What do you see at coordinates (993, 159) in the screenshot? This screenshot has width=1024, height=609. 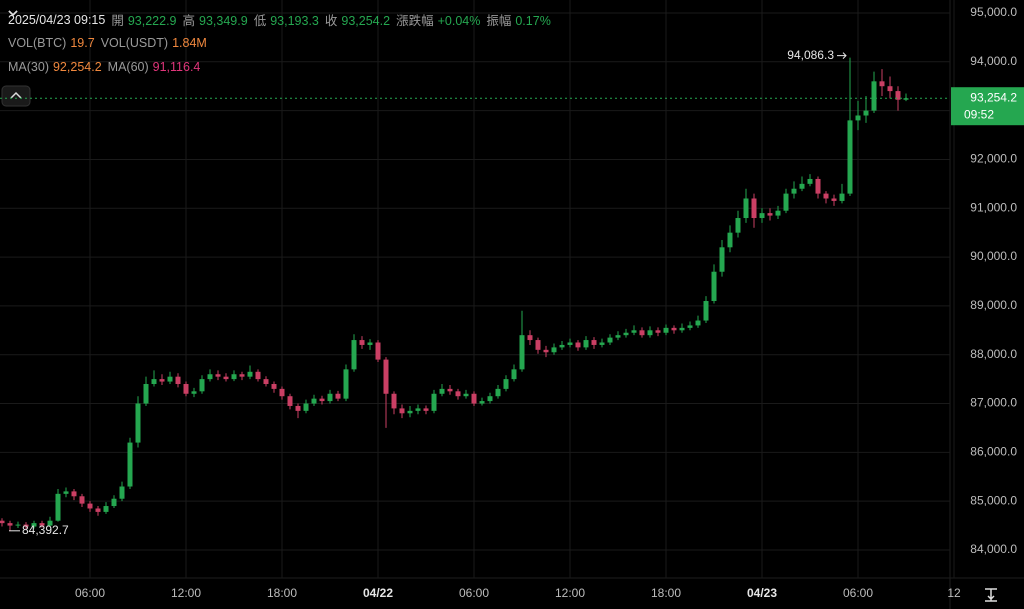 I see `y-tick-label: 92,000.0` at bounding box center [993, 159].